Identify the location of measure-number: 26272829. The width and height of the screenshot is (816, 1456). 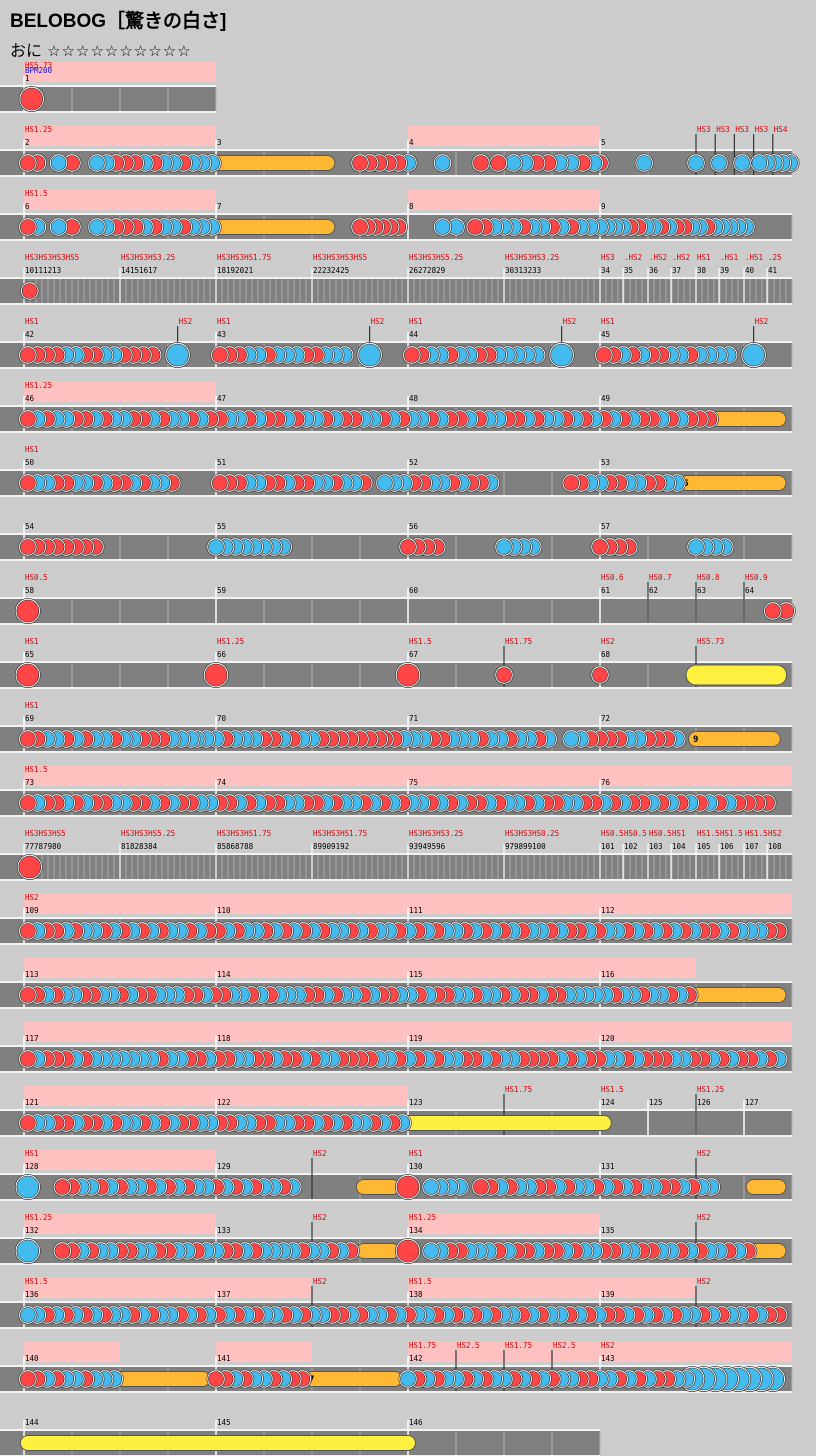
(427, 270).